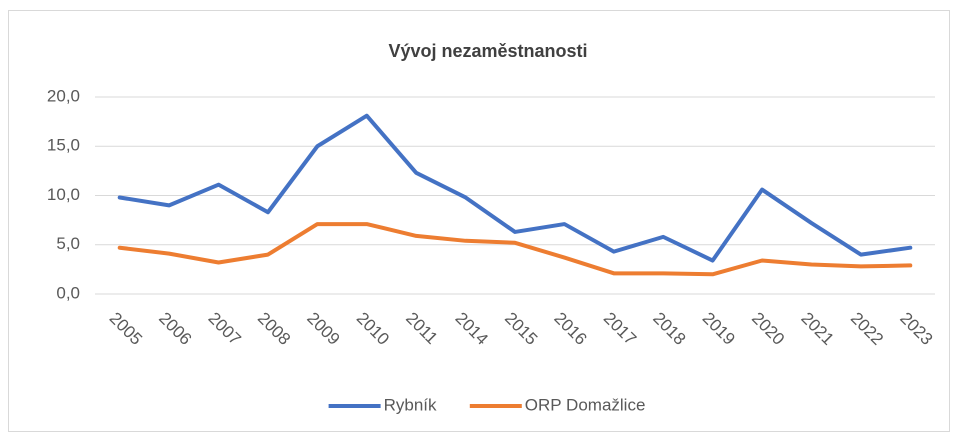 The image size is (958, 439). What do you see at coordinates (585, 404) in the screenshot?
I see `legend-label: ORP Domažlice` at bounding box center [585, 404].